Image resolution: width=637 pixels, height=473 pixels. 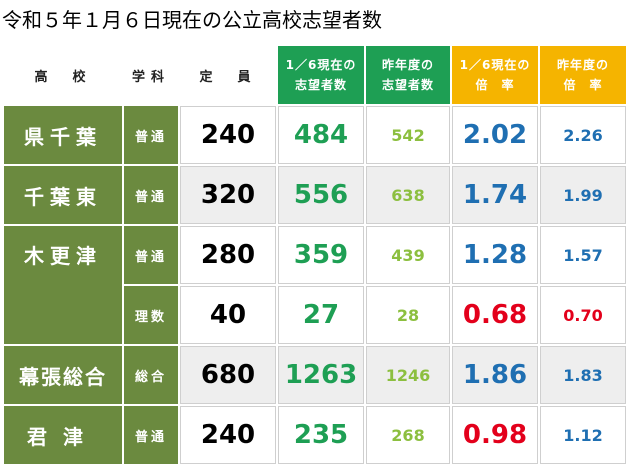 I want to click on prev-rate-value: 2.26, so click(x=583, y=135).